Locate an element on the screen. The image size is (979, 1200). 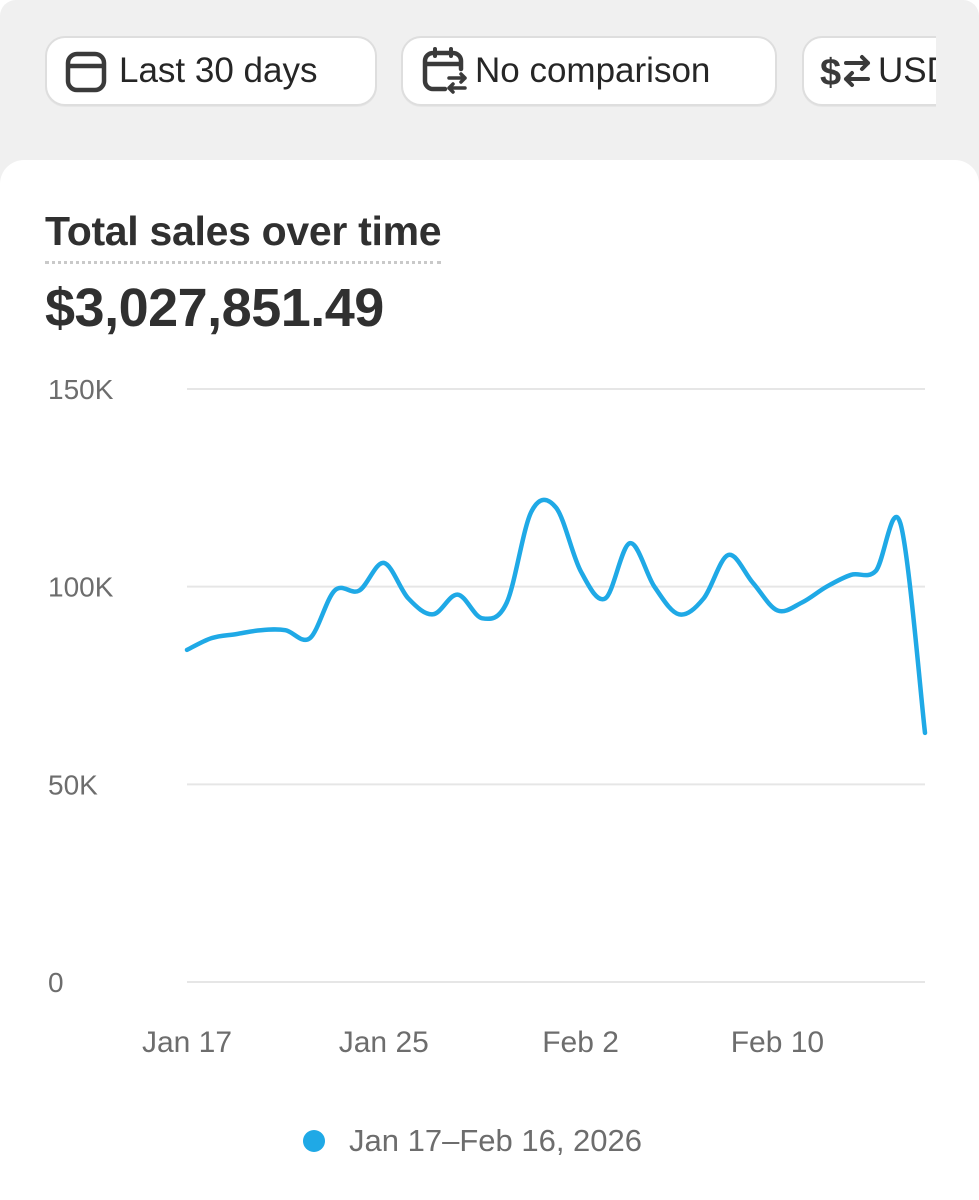
comparison-label: No comparison is located at coordinates (593, 70).